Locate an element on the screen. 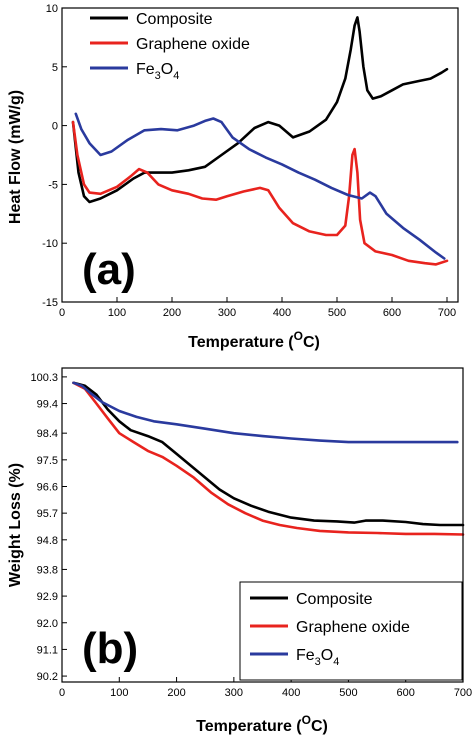 This screenshot has width=474, height=739. y-tick-label: -10 is located at coordinates (50, 244).